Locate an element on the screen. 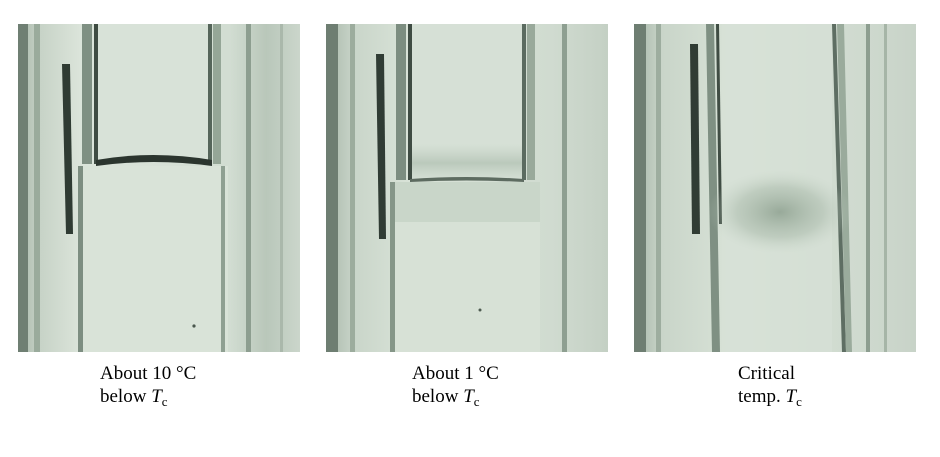 The image size is (940, 457). caption-line-2: temp. Tc is located at coordinates (770, 396).